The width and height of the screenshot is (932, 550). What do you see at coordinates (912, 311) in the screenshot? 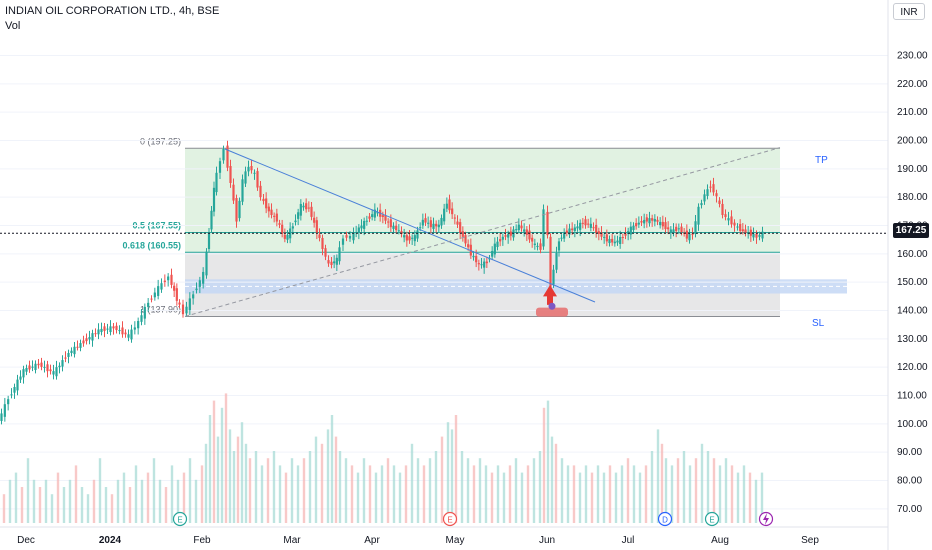
I see `price-tick-label: 140.00` at bounding box center [912, 311].